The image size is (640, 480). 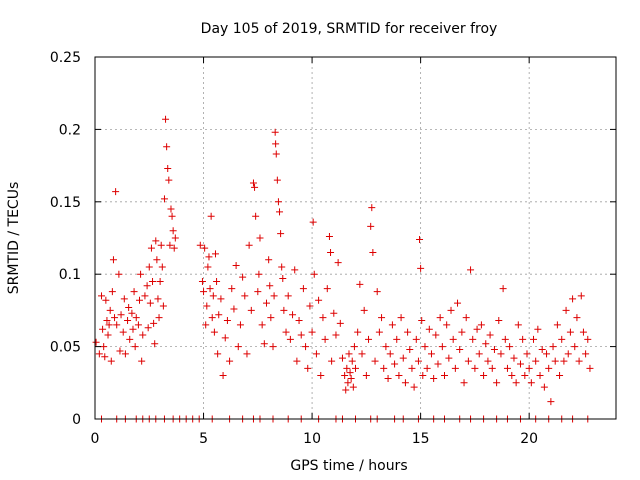 I want to click on y-tick-label: 0.05, so click(x=65, y=348).